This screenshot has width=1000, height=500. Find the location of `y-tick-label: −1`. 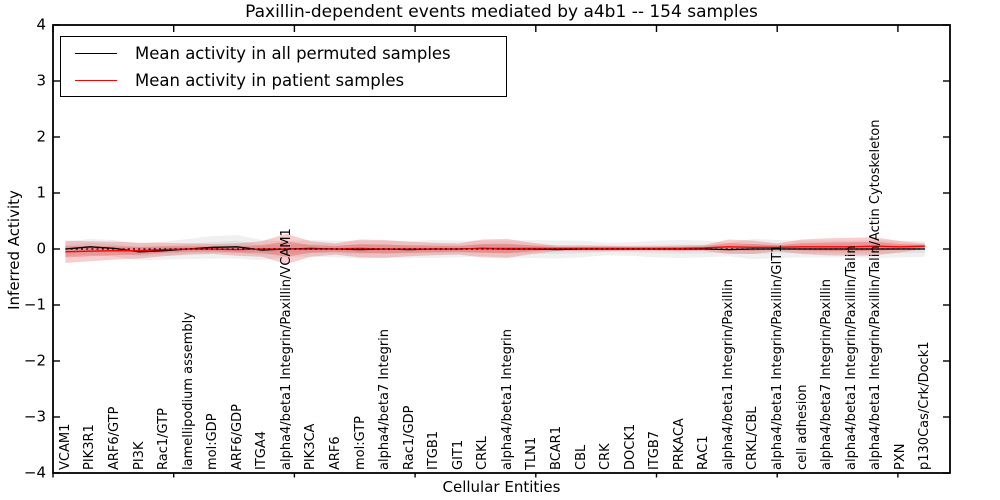

y-tick-label: −1 is located at coordinates (34, 304).